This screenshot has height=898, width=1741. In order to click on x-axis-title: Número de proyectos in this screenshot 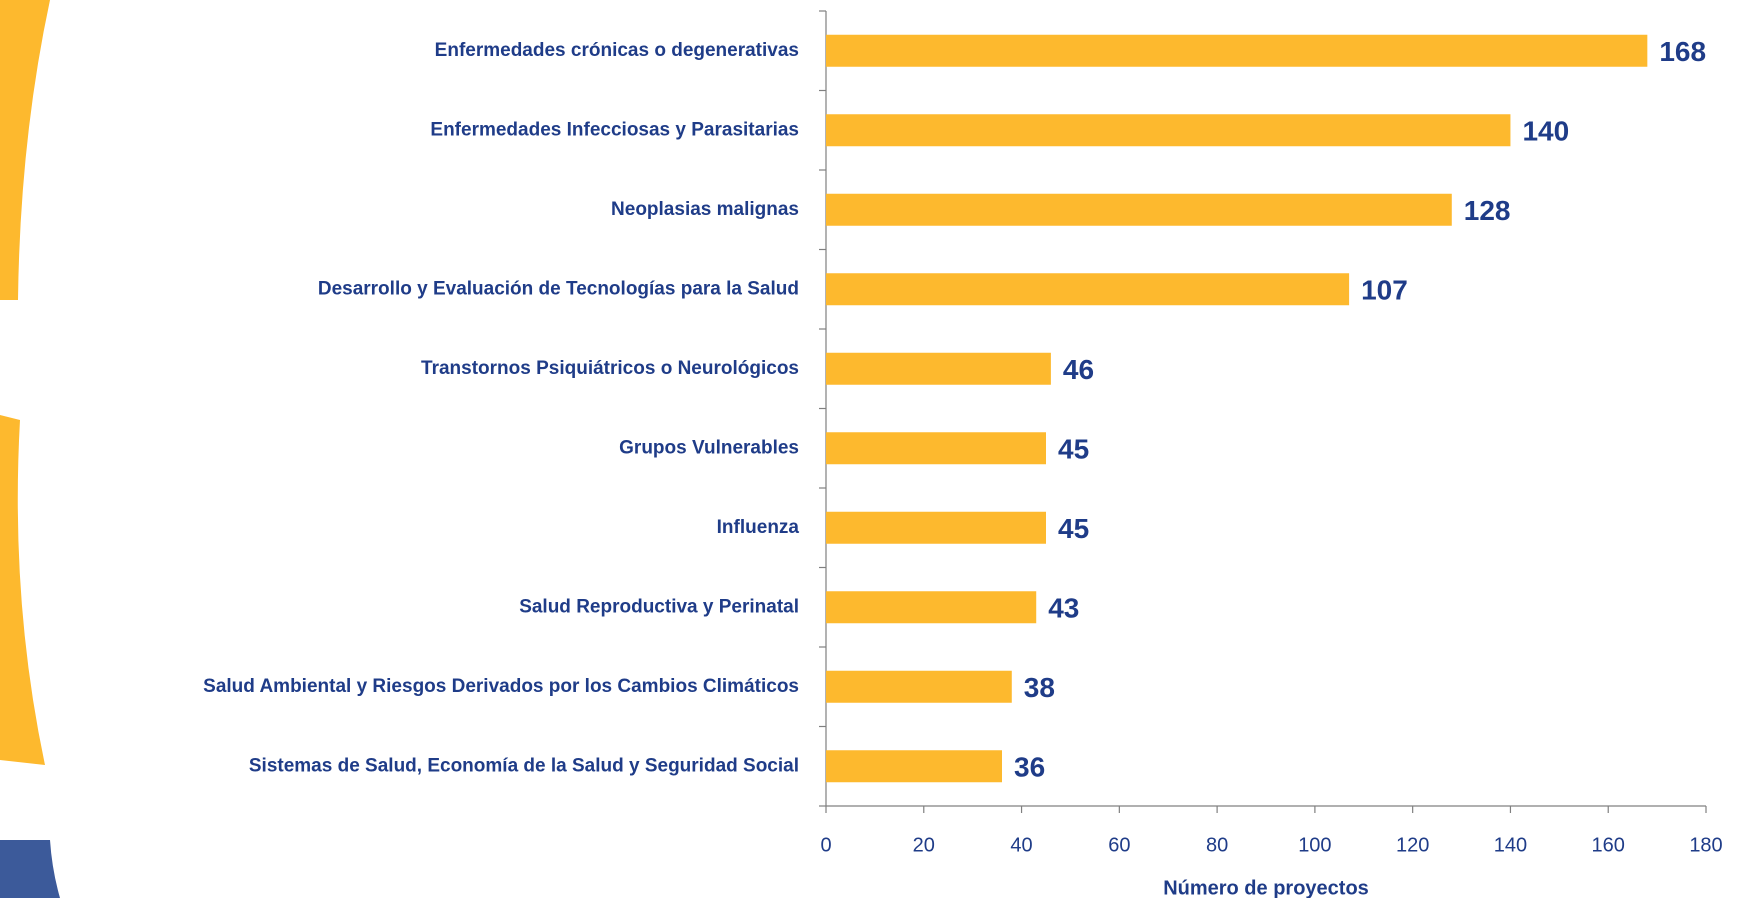, I will do `click(1266, 887)`.